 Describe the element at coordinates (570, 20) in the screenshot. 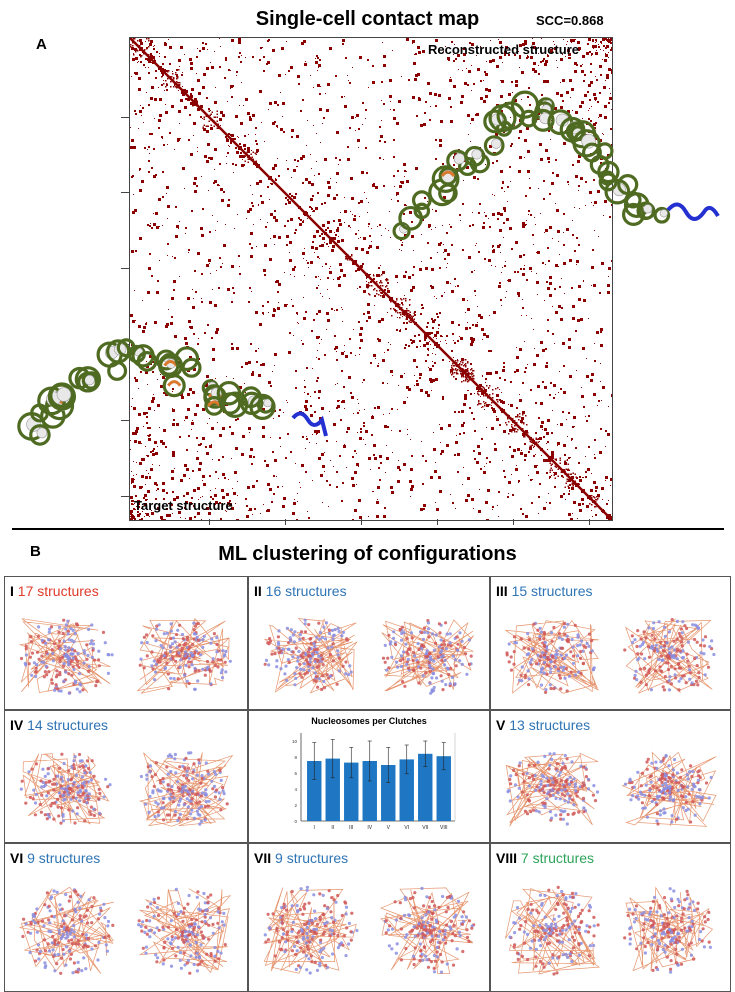

I see `scc-value: SCC=0.868` at that location.